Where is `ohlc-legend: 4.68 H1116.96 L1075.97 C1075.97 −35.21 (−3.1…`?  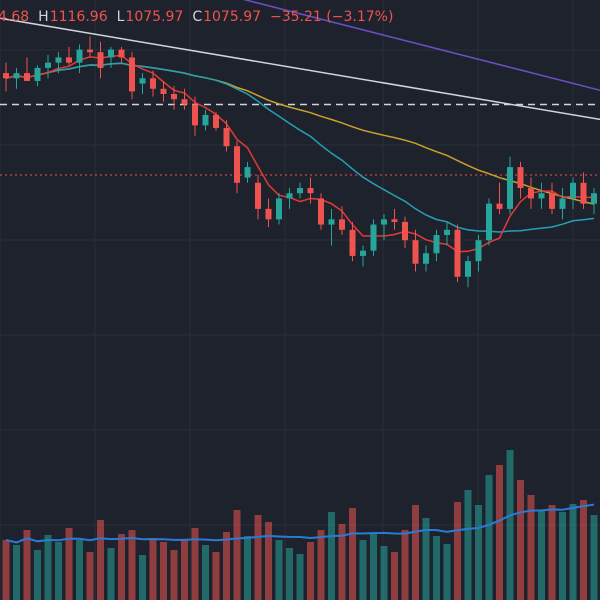 ohlc-legend: 4.68 H1116.96 L1075.97 C1075.97 −35.21 (−3.1… is located at coordinates (201, 17).